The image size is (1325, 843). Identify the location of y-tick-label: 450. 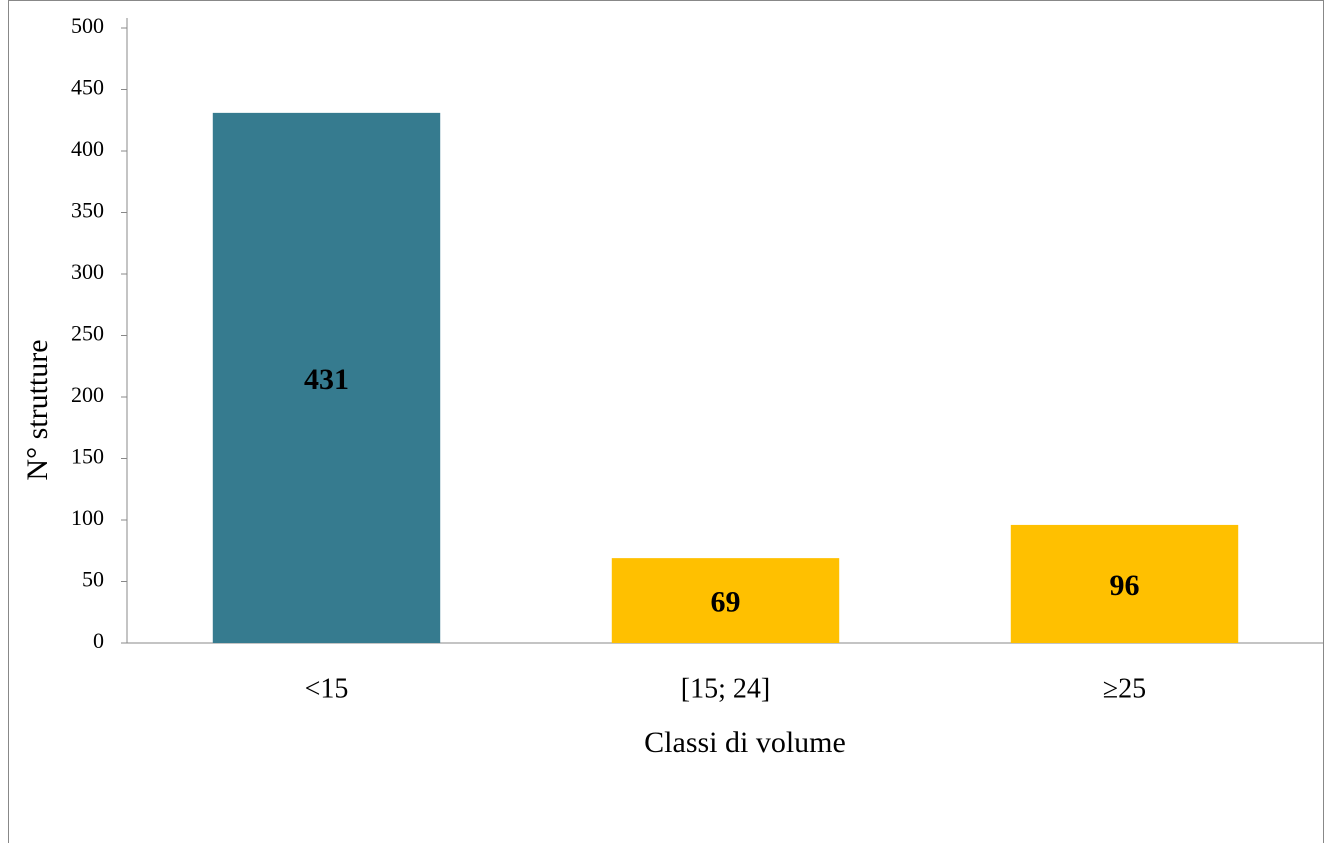
(87, 87).